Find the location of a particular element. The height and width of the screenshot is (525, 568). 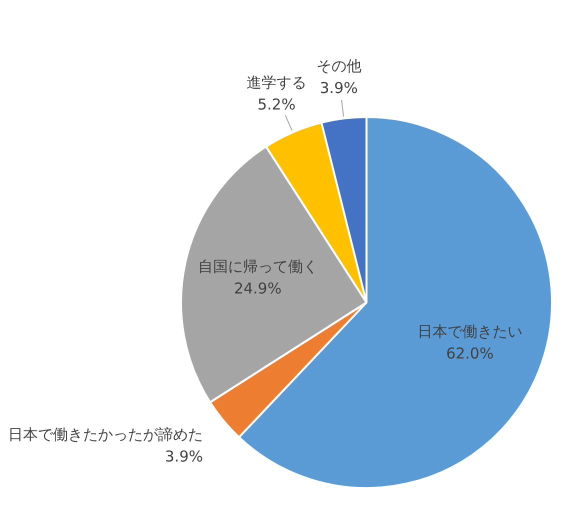

data-label: 24.9% is located at coordinates (258, 289).